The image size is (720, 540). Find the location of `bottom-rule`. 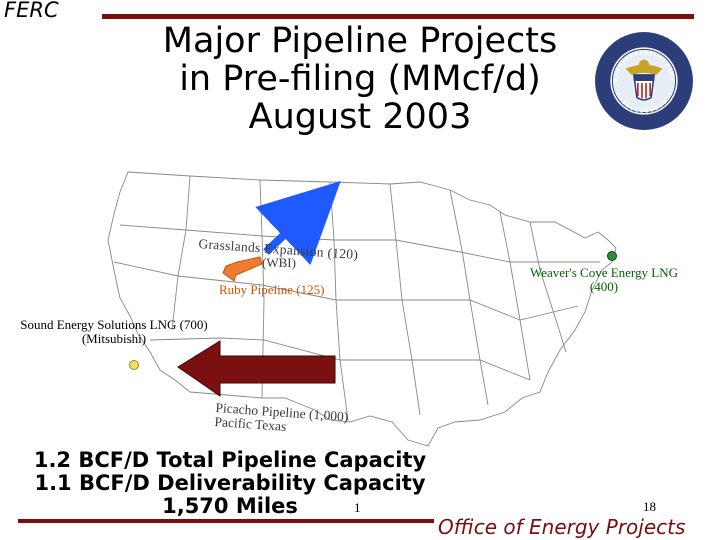

bottom-rule is located at coordinates (226, 521).